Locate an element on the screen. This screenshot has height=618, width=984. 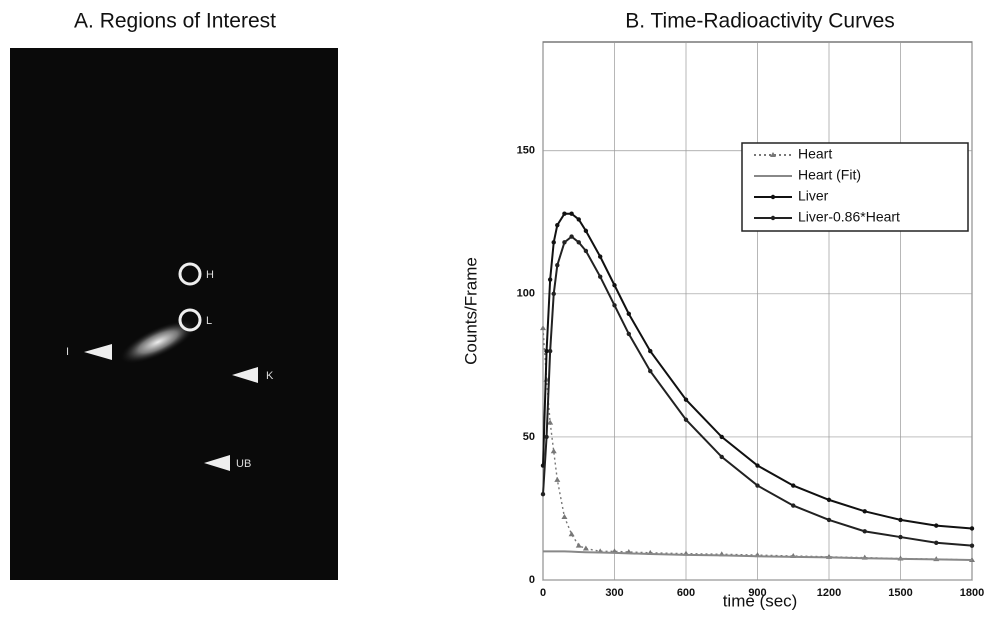
y-tick-label: 0 is located at coordinates (532, 580).